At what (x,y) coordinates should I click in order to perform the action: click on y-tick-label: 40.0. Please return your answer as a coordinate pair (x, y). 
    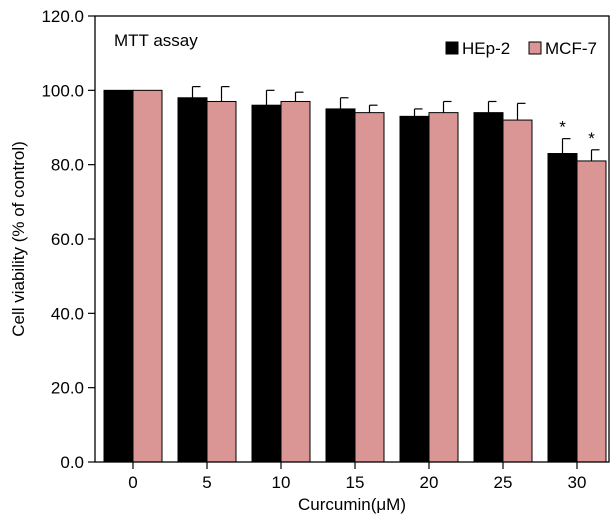
    Looking at the image, I should click on (67, 313).